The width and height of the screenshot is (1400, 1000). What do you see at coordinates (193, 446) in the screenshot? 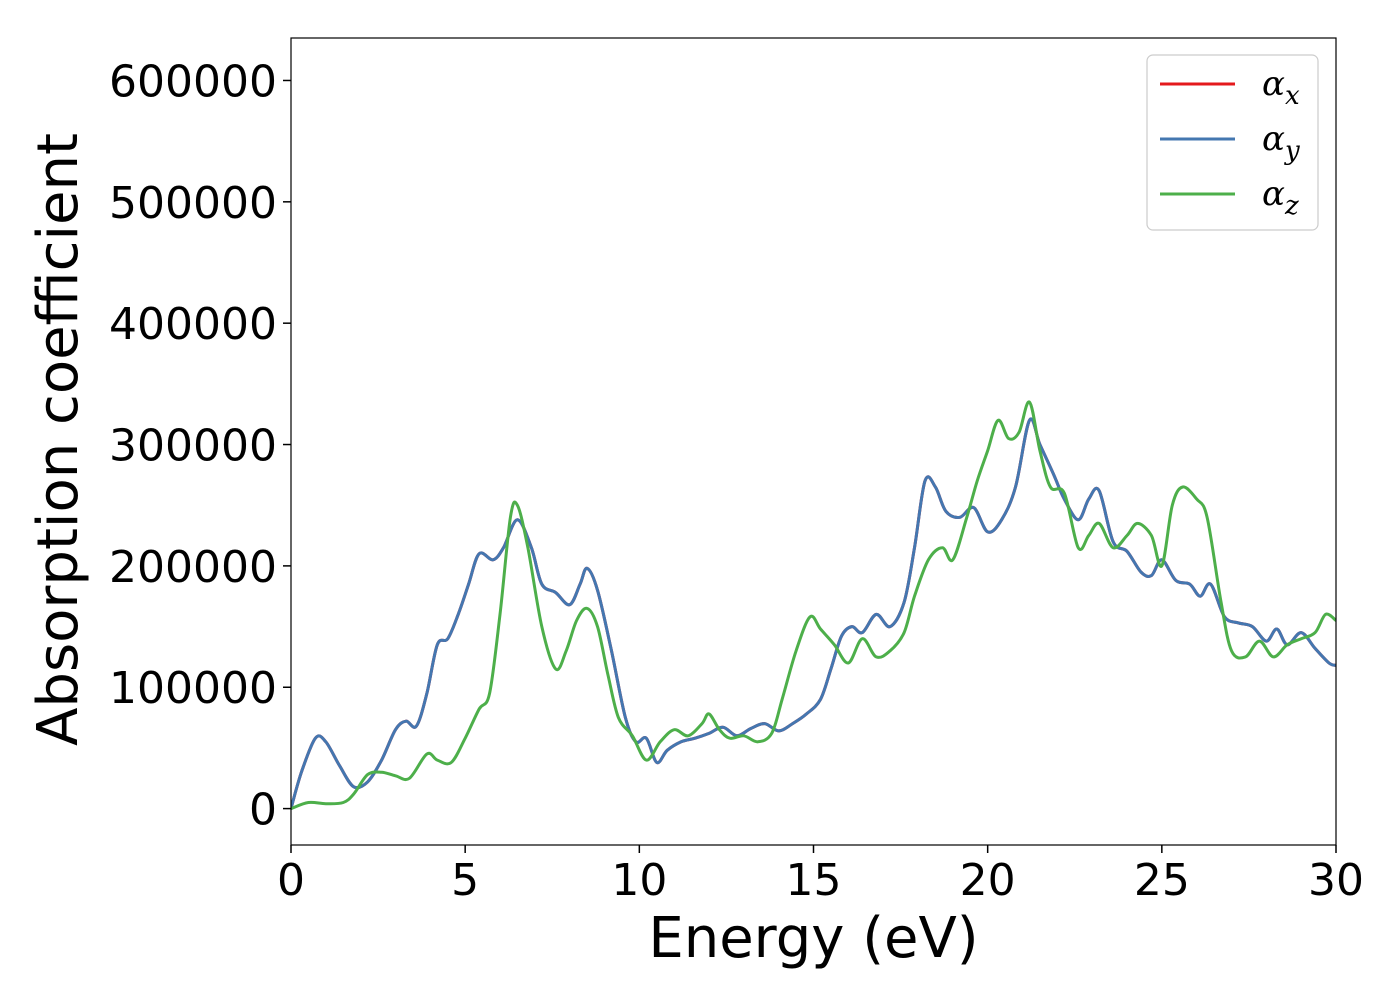
I see `y-tick-label: 300000` at bounding box center [193, 446].